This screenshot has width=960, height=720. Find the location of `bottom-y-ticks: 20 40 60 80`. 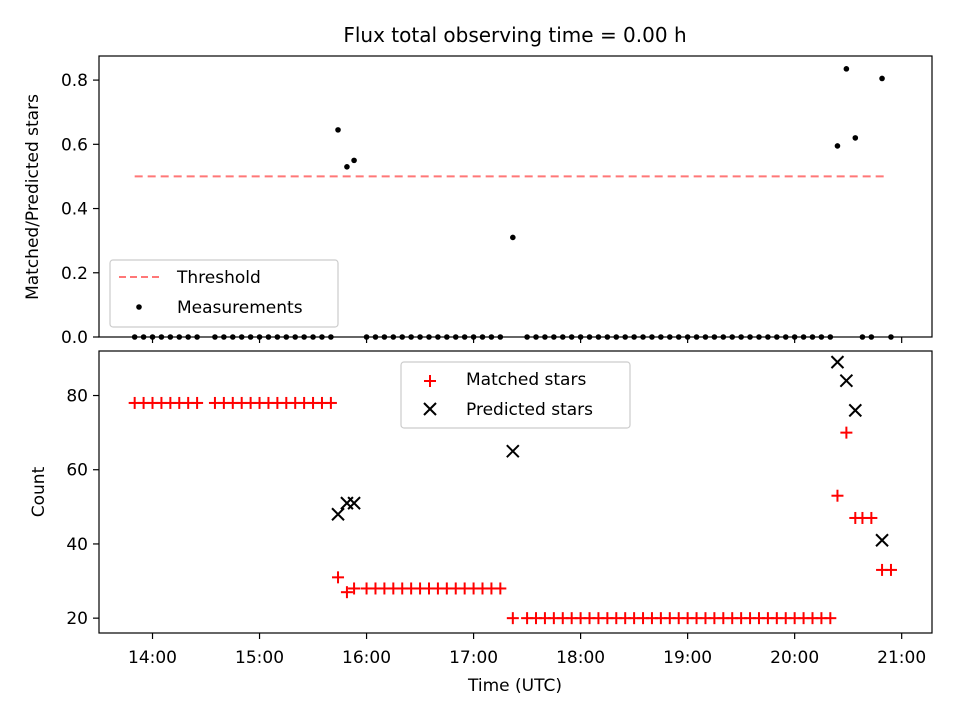

bottom-y-ticks: 20 40 60 80 is located at coordinates (82, 508).